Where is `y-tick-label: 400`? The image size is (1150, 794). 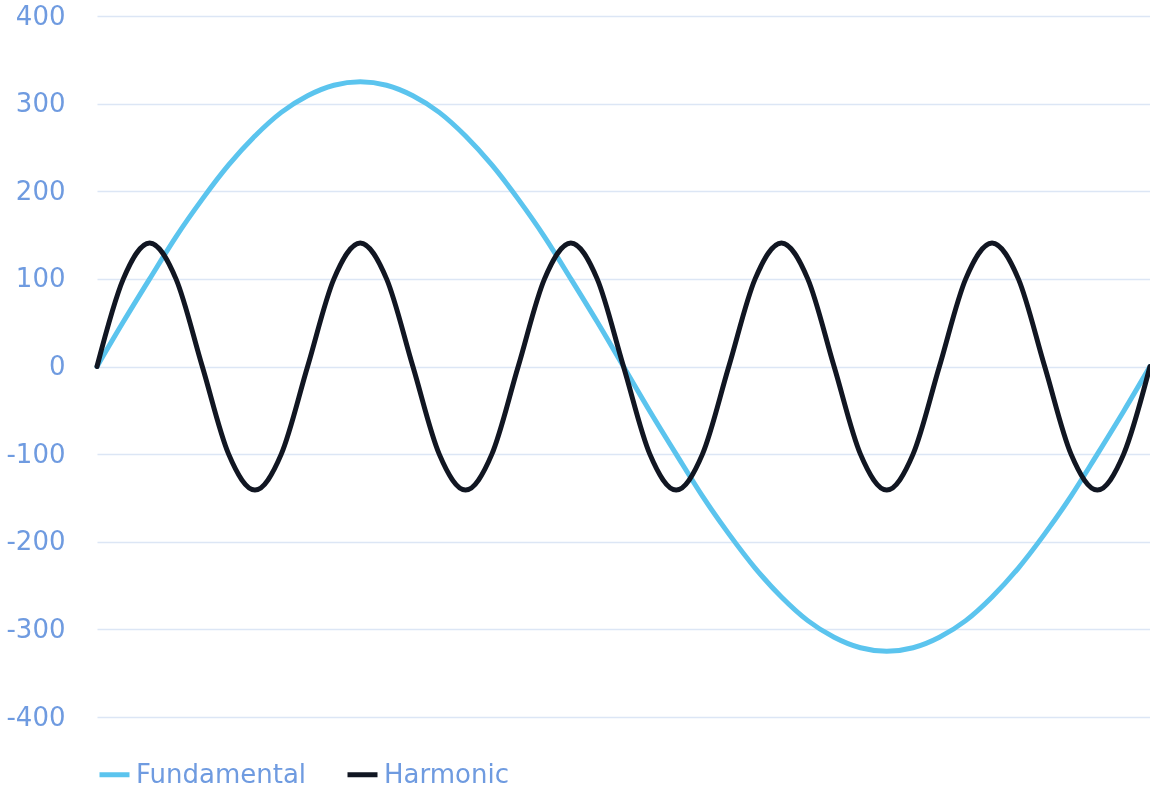 y-tick-label: 400 is located at coordinates (40, 15).